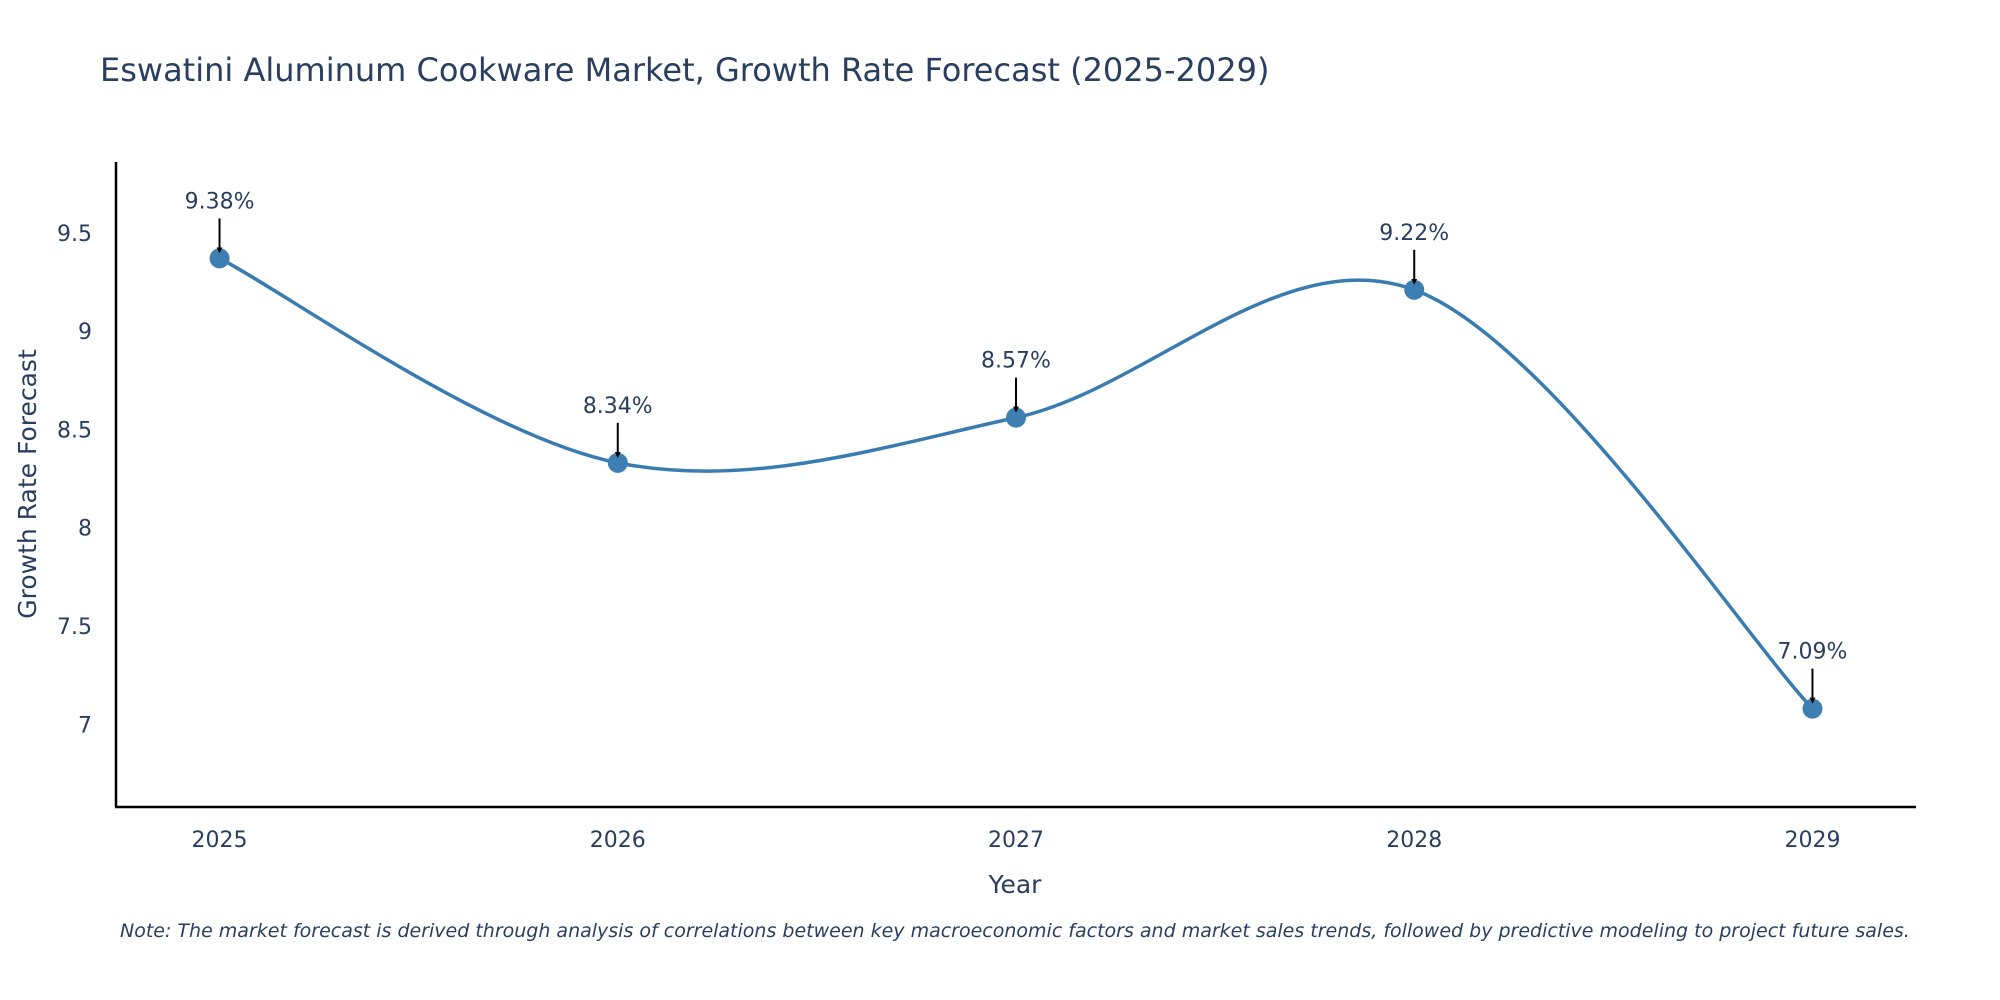 This screenshot has height=1000, width=2000. Describe the element at coordinates (85, 332) in the screenshot. I see `y-tick-label: 9` at that location.